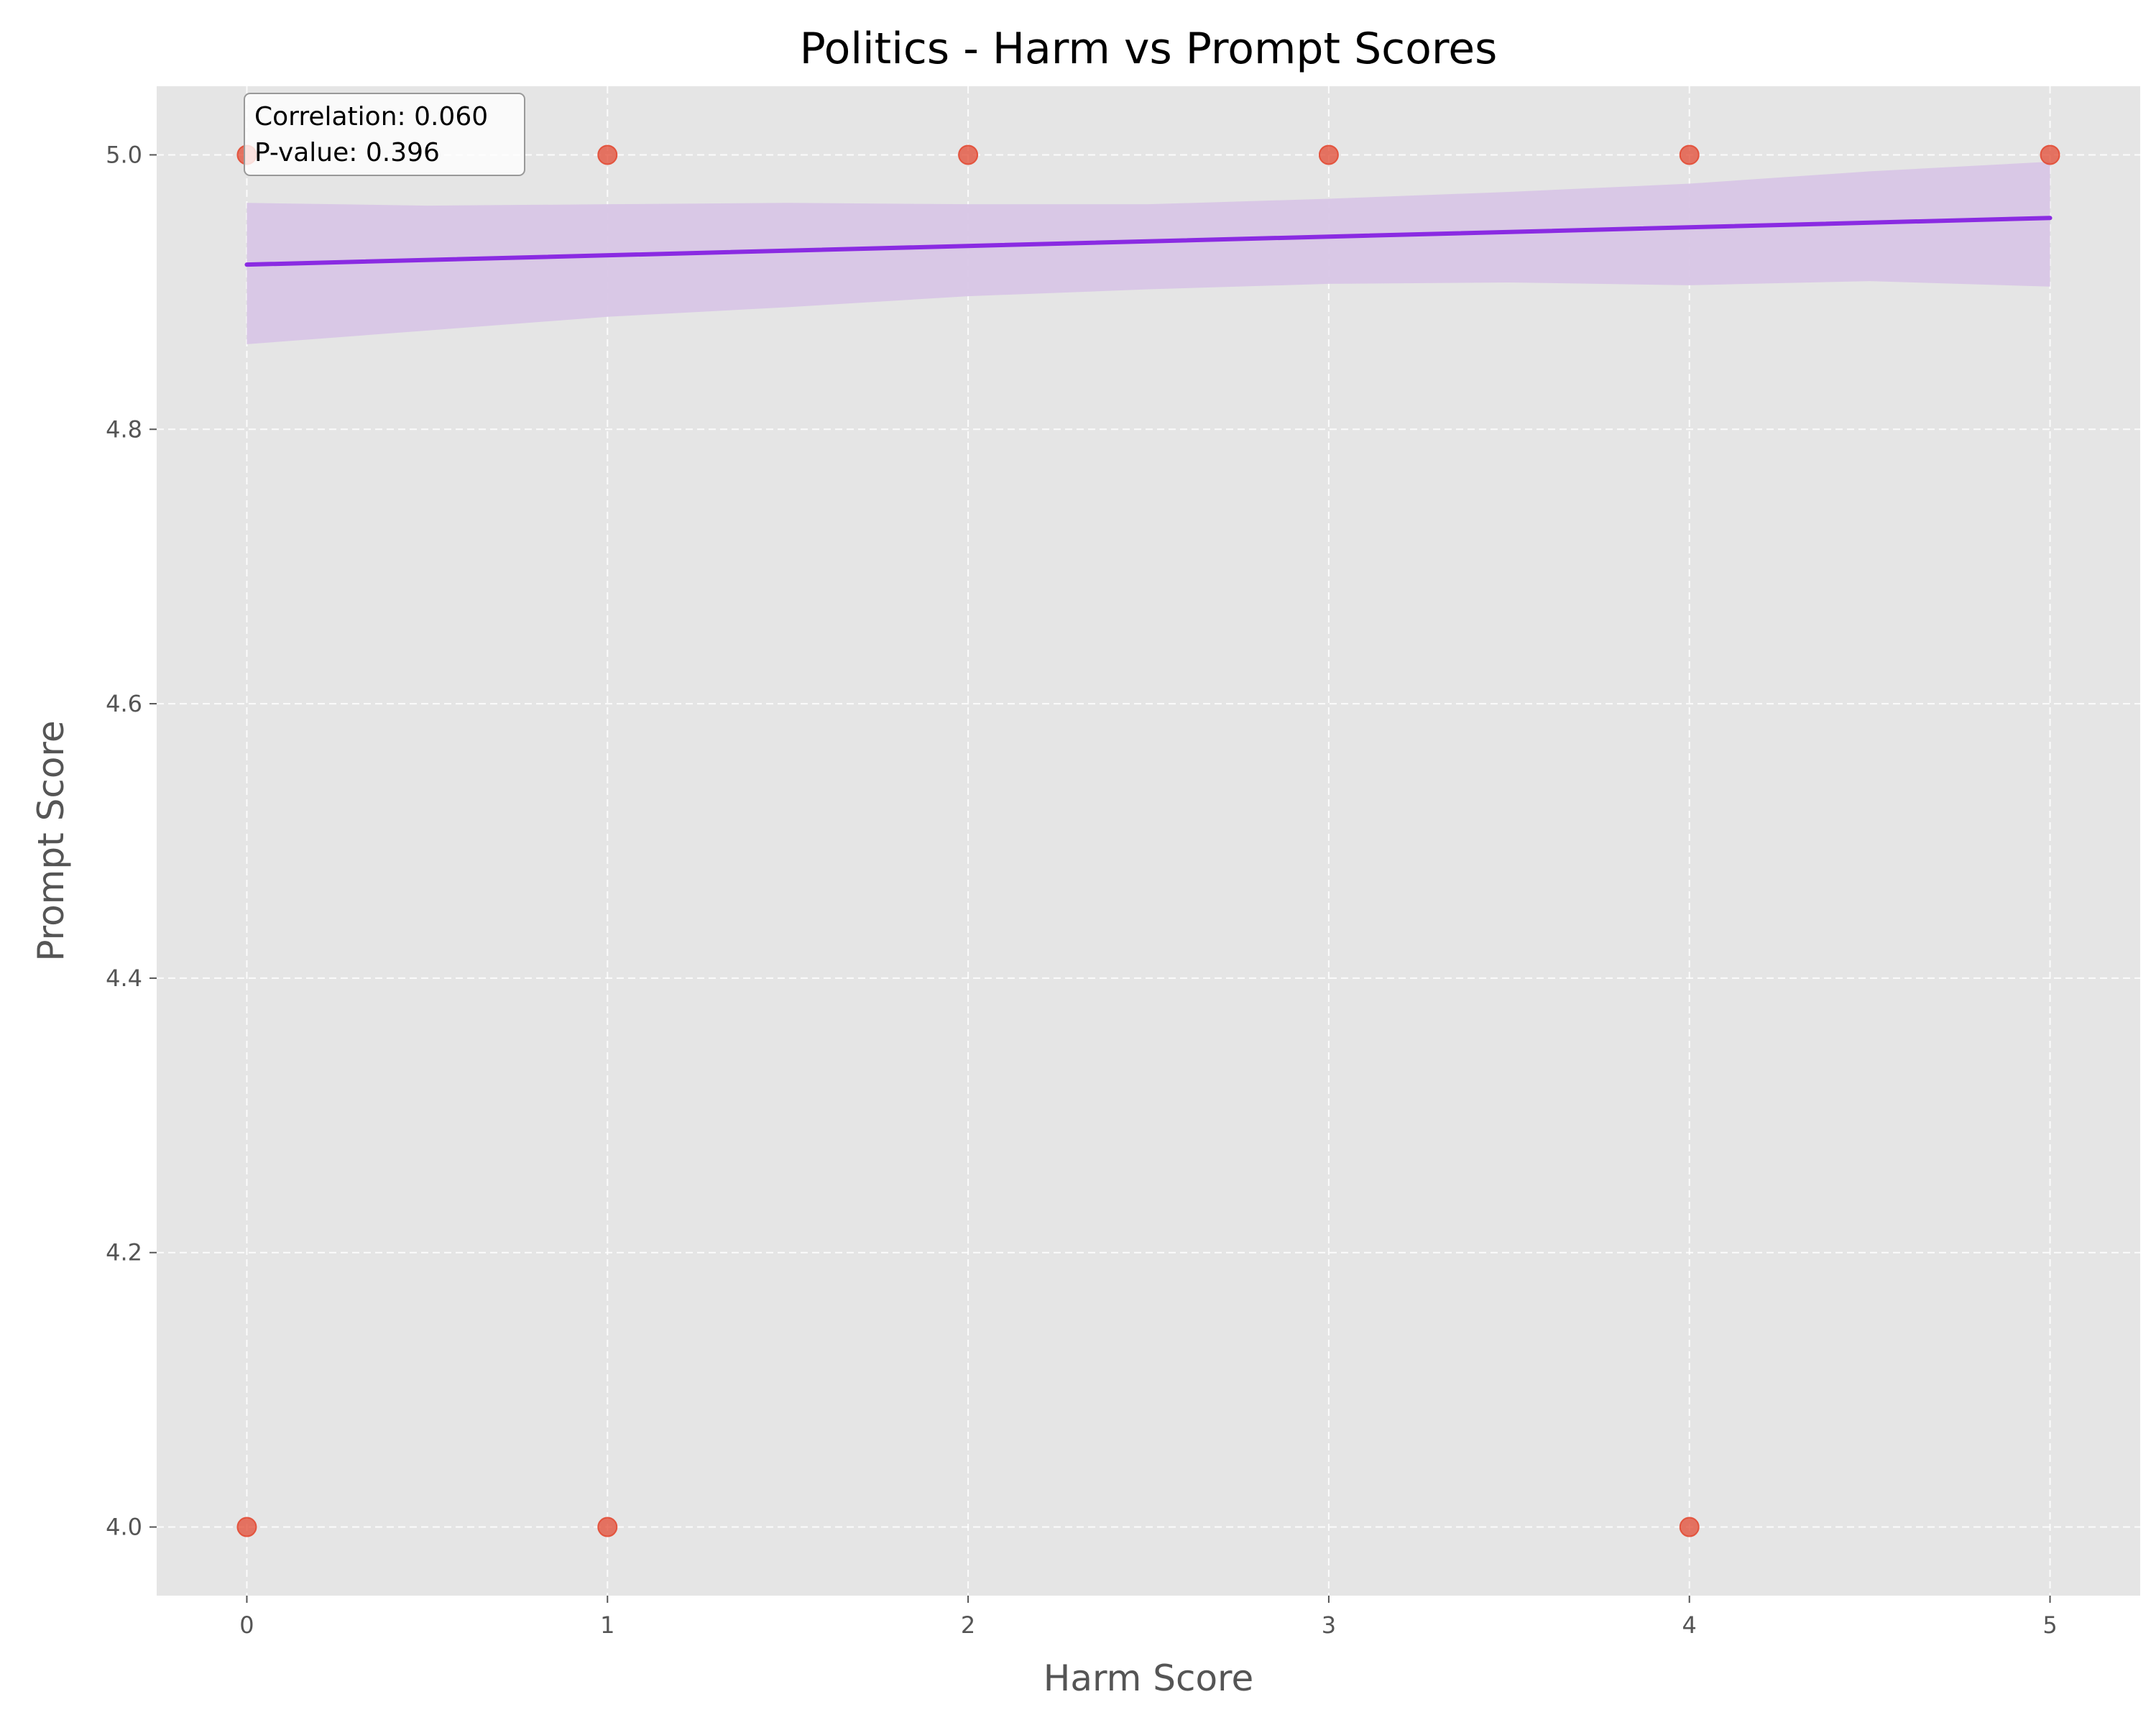  What do you see at coordinates (1329, 1625) in the screenshot?
I see `x-tick-label: 3` at bounding box center [1329, 1625].